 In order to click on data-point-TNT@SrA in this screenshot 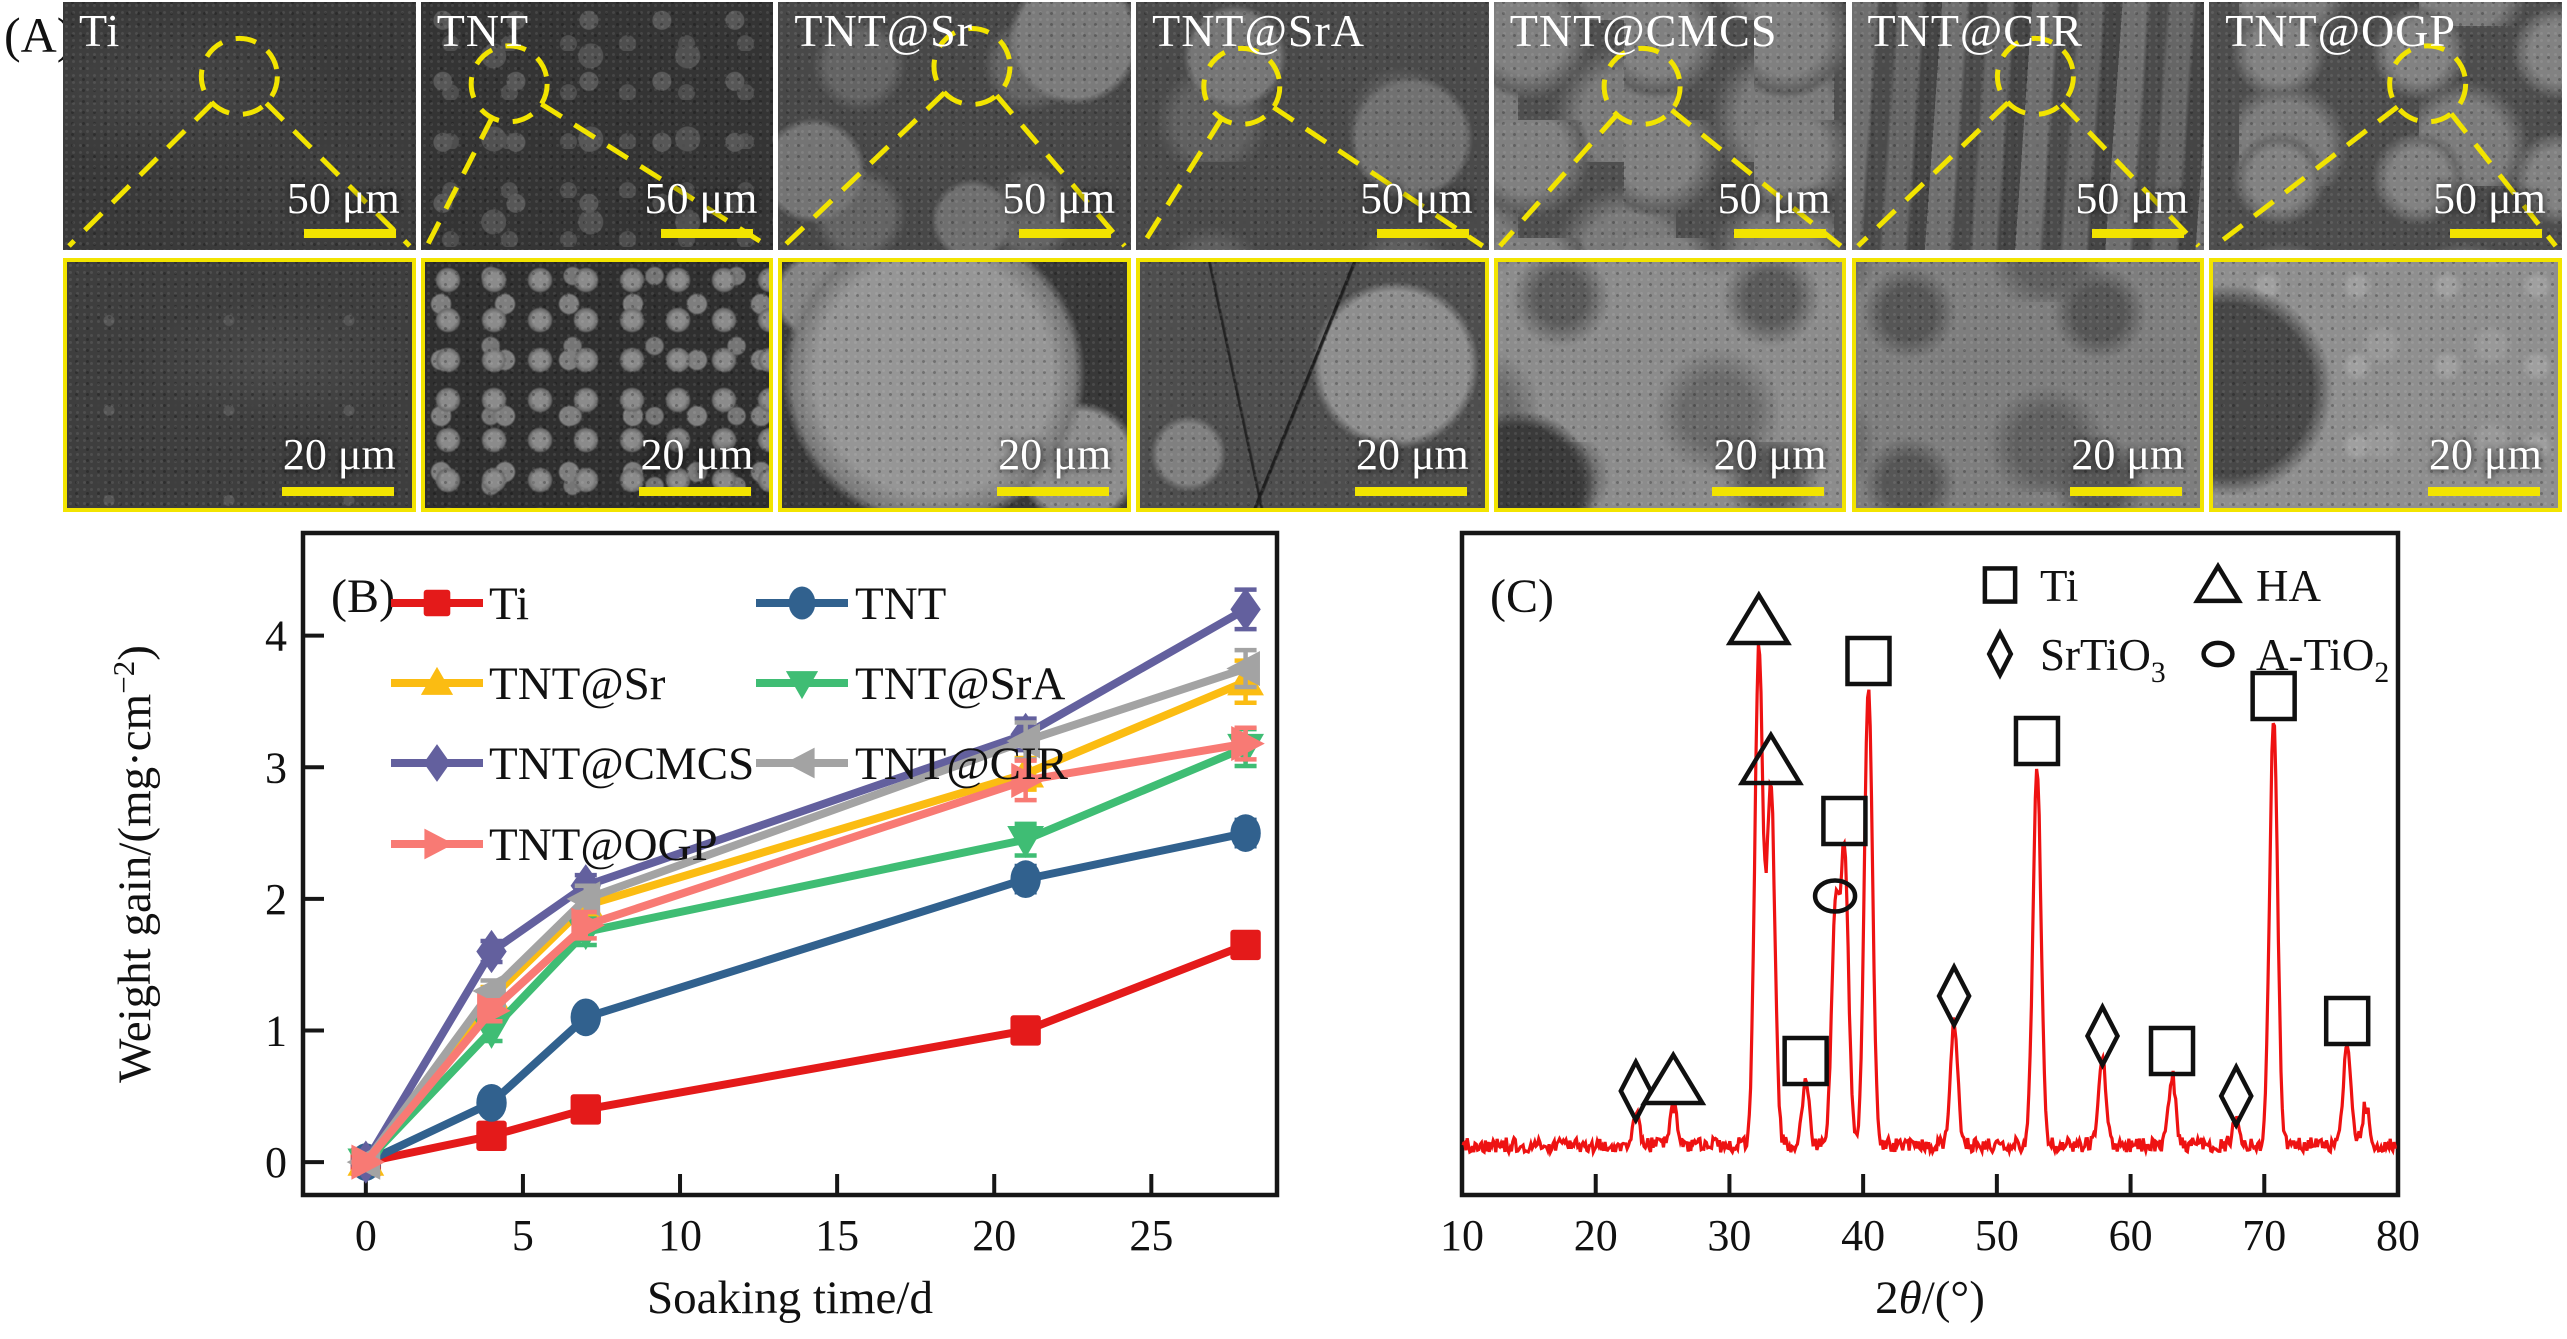, I will do `click(1026, 842)`.